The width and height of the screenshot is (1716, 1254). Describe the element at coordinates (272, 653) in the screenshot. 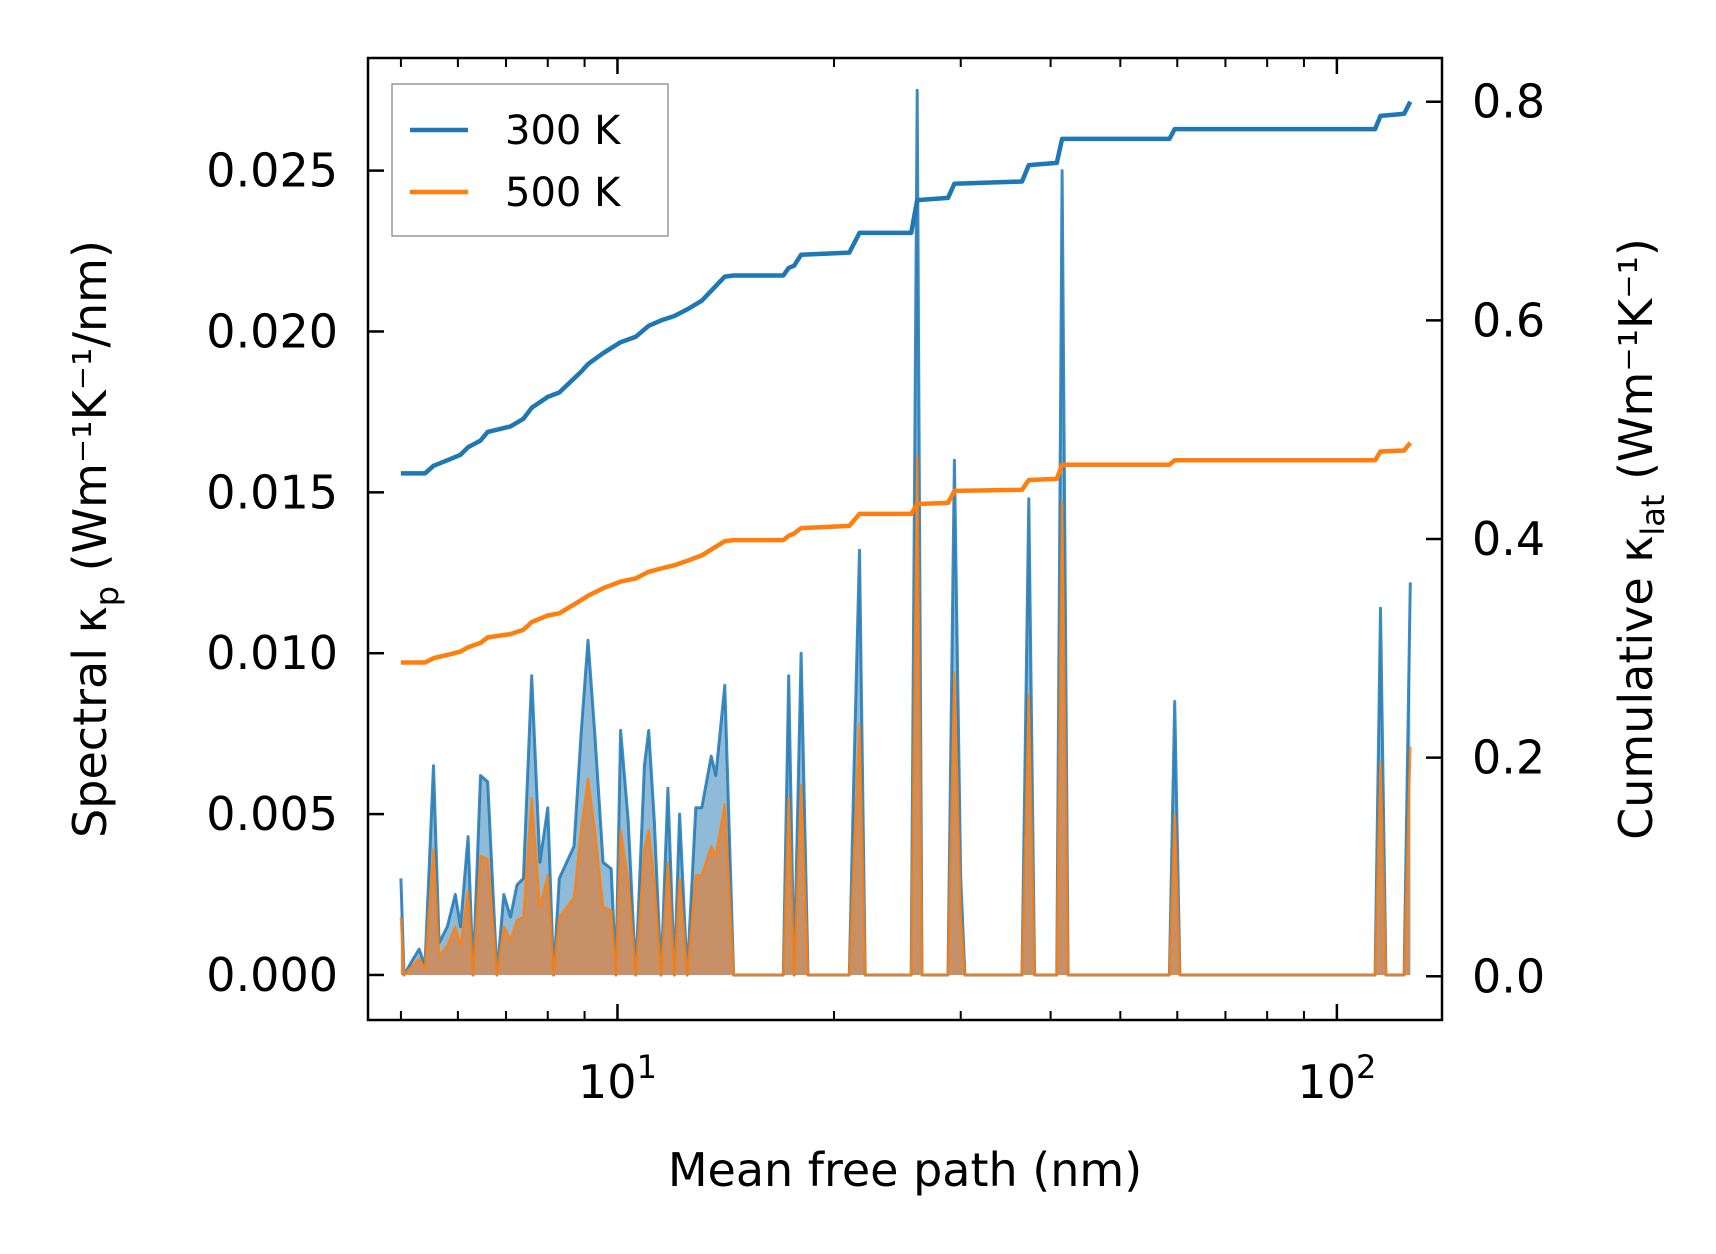

I see `y-left-tick-label: 0.010` at that location.